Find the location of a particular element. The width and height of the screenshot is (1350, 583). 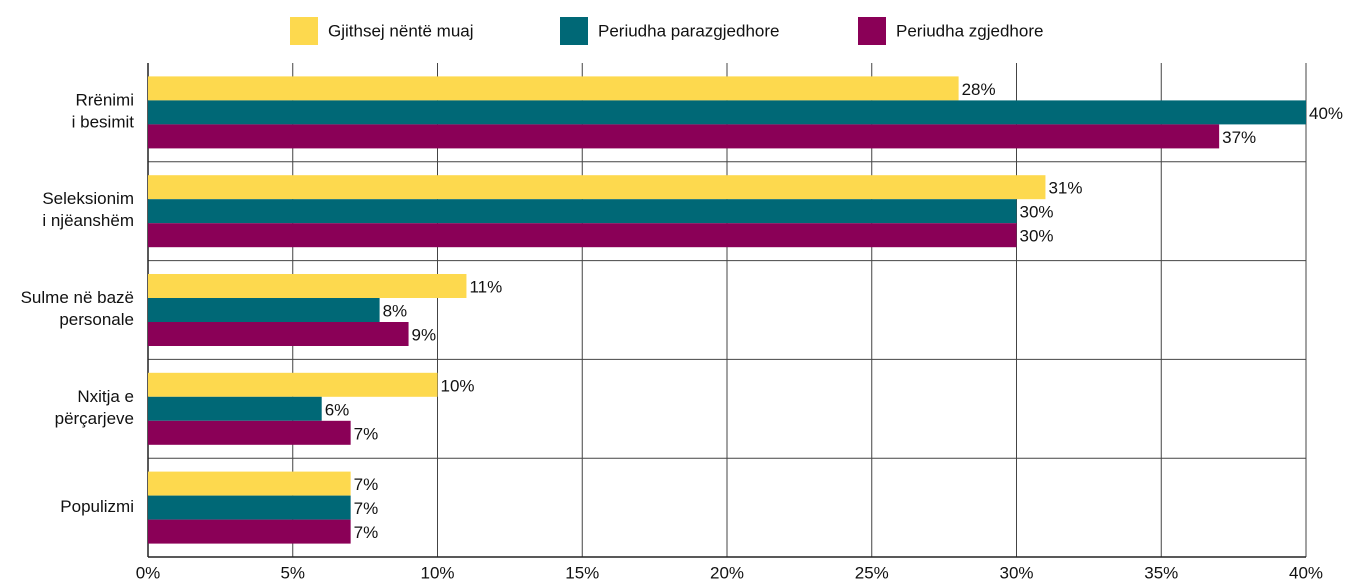

x-tick-label: 0% is located at coordinates (148, 572).